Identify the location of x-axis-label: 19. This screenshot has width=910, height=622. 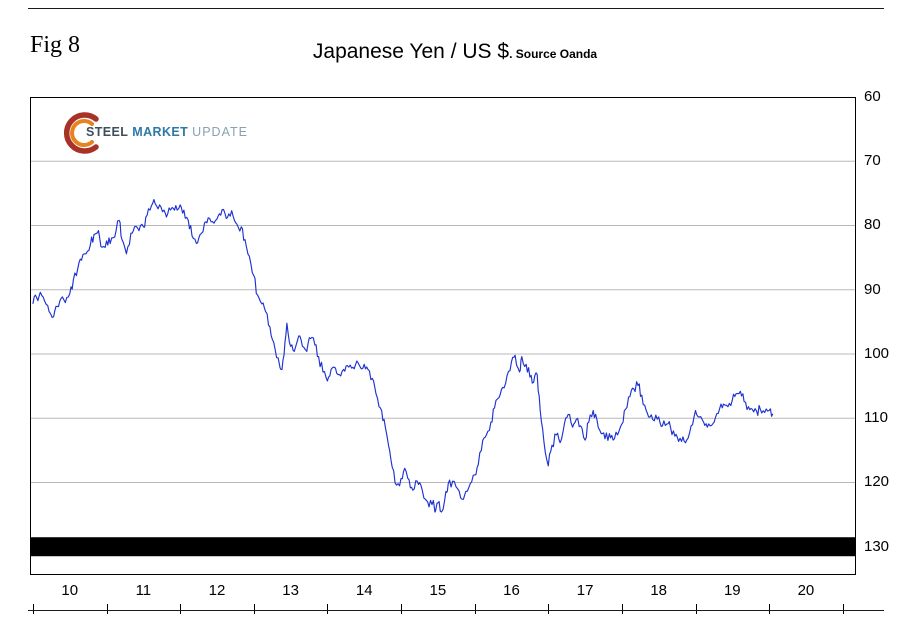
(732, 590).